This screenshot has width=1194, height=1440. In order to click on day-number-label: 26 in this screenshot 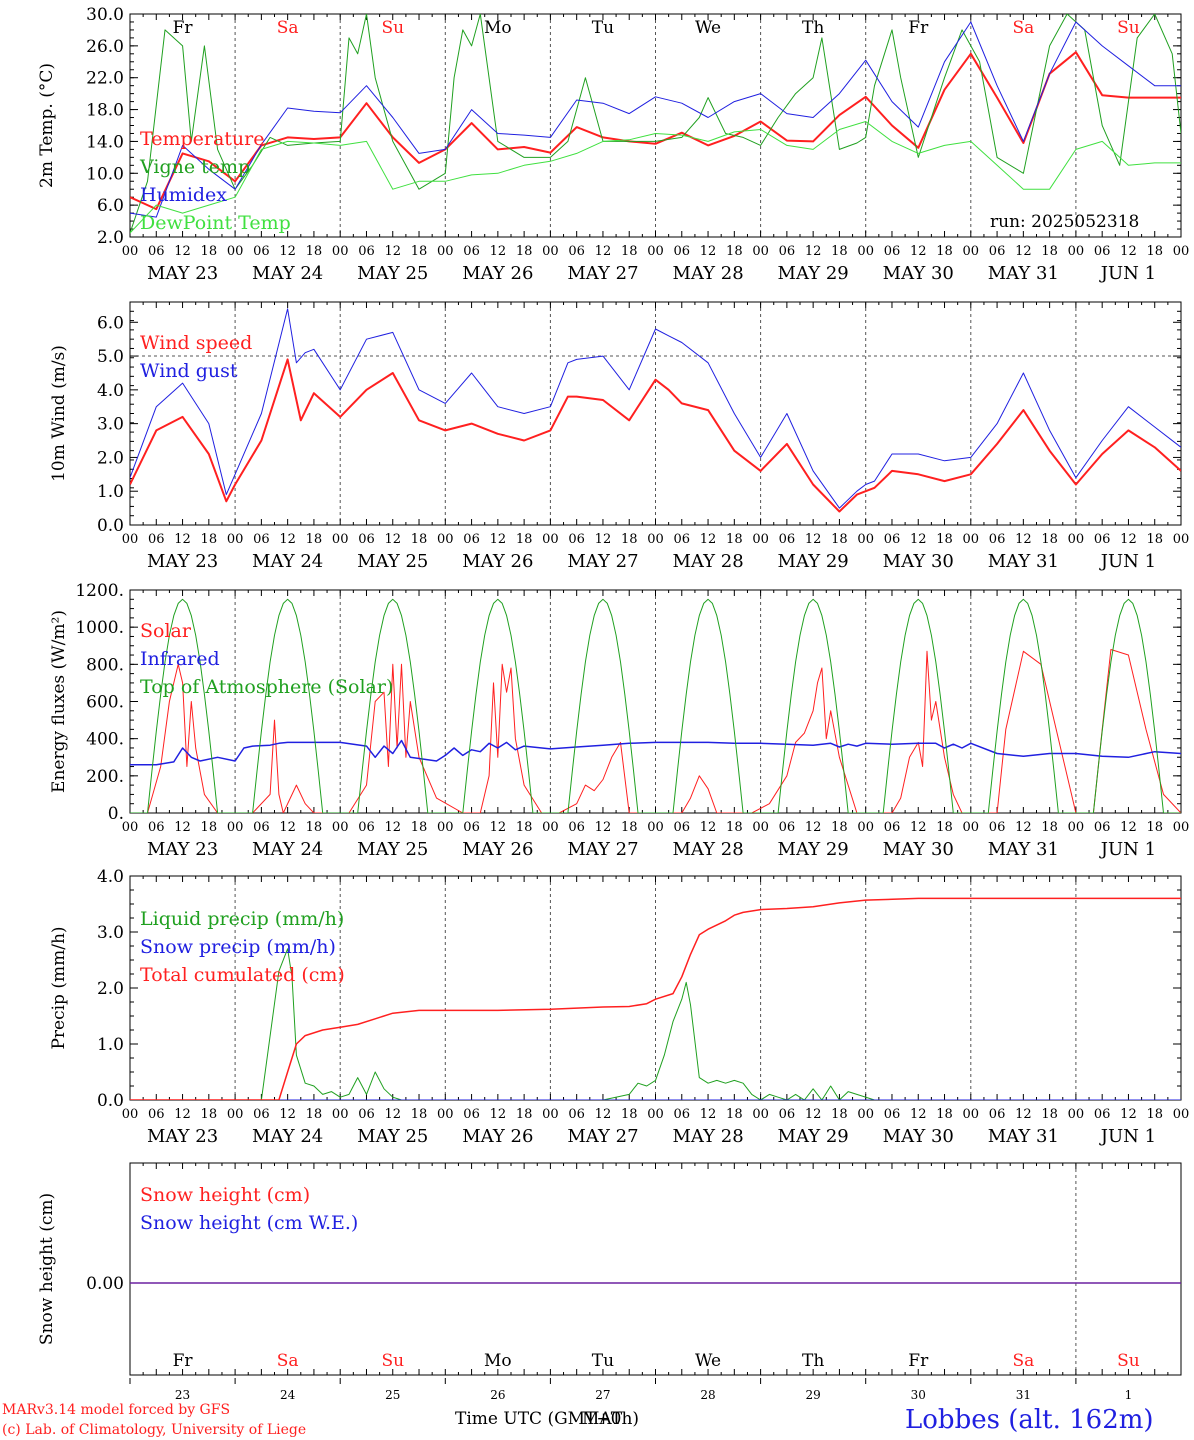, I will do `click(497, 1395)`.